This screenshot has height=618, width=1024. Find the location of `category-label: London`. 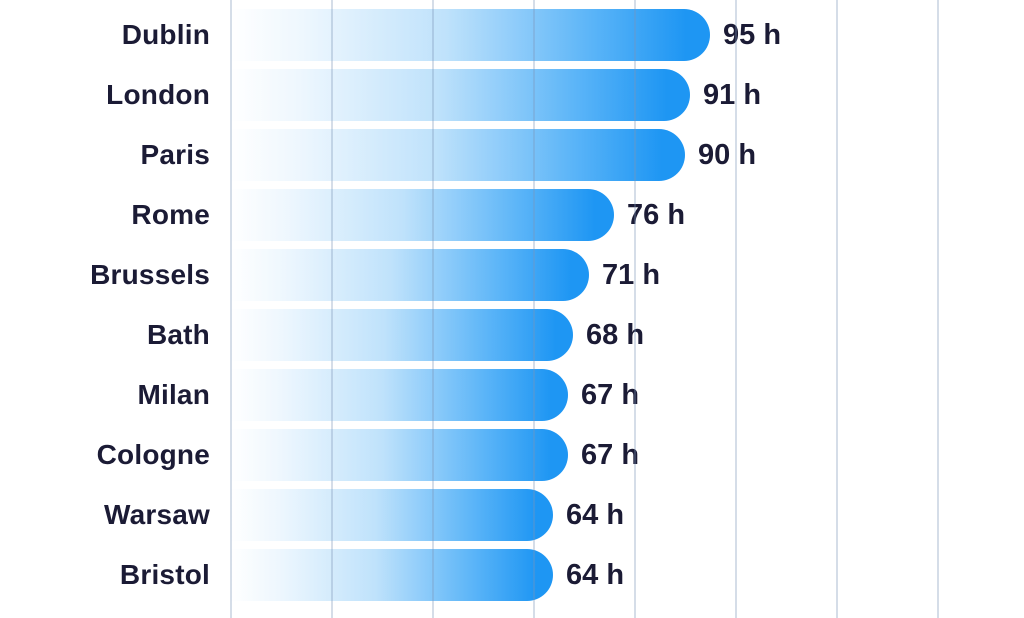

category-label: London is located at coordinates (158, 94).